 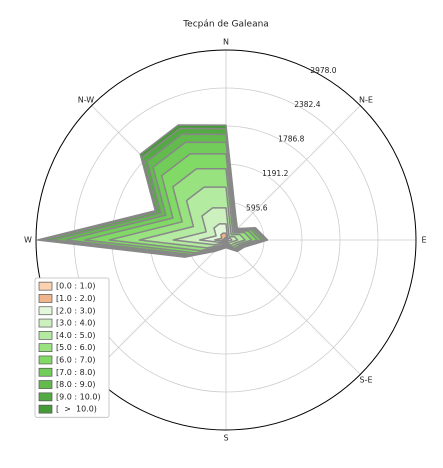 What do you see at coordinates (75, 335) in the screenshot?
I see `legend-label: [4.0 : 5.0)` at bounding box center [75, 335].